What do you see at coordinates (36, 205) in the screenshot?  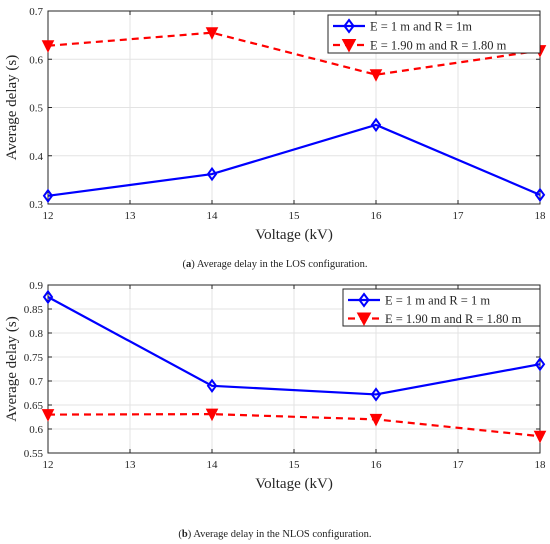 I see `y-tick-label: 0.3` at bounding box center [36, 205].